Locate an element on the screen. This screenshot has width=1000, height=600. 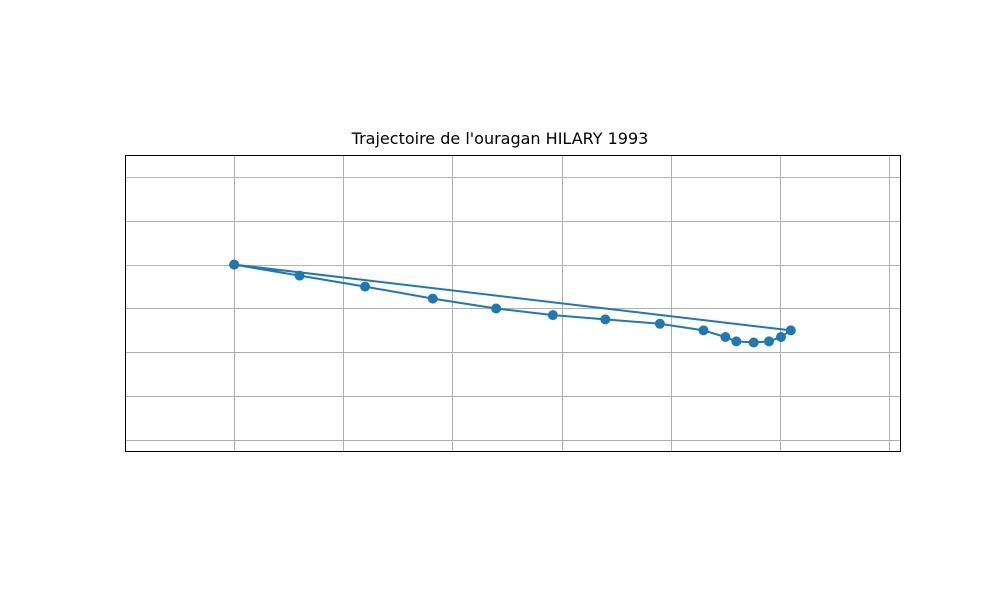
data-layer is located at coordinates (512, 303).